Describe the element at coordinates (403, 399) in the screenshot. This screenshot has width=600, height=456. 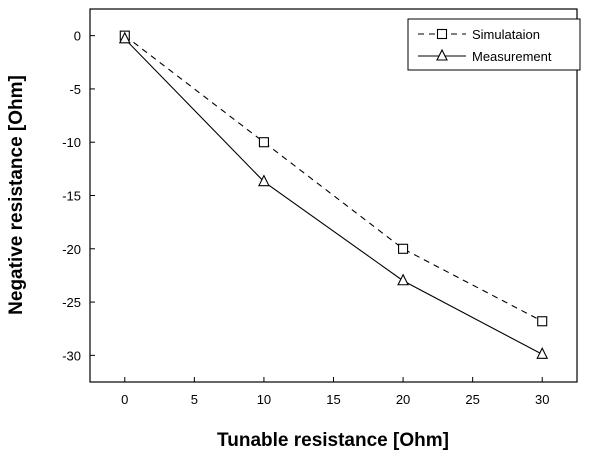
I see `x-tick-label: 20` at that location.